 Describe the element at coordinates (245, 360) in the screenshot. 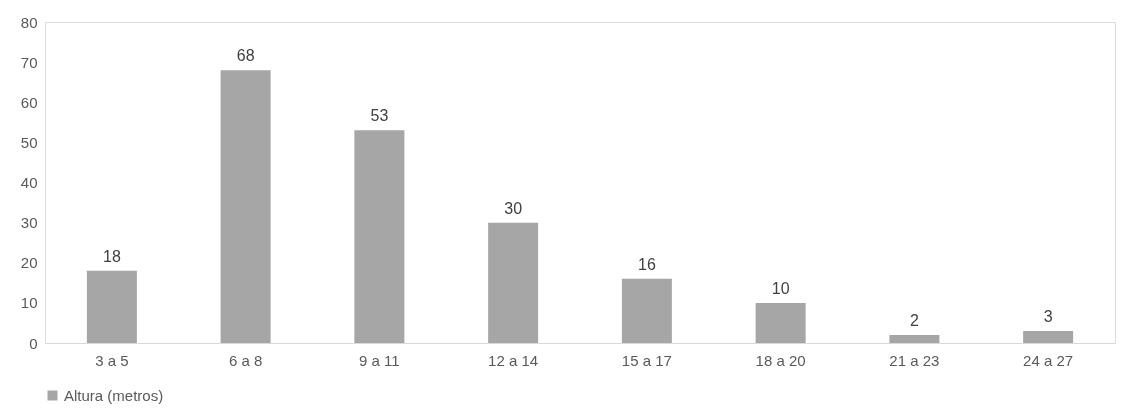

I see `x-tick-label: 6 a 8` at that location.